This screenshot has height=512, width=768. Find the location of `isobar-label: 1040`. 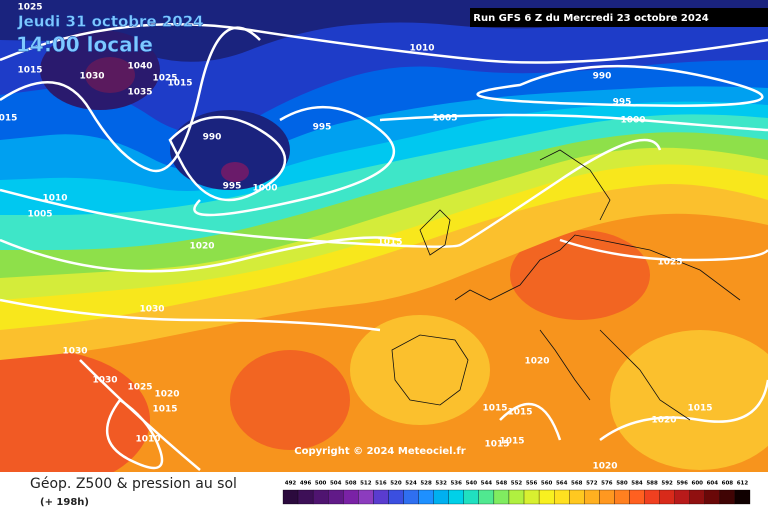

isobar-label: 1040 is located at coordinates (139, 67).